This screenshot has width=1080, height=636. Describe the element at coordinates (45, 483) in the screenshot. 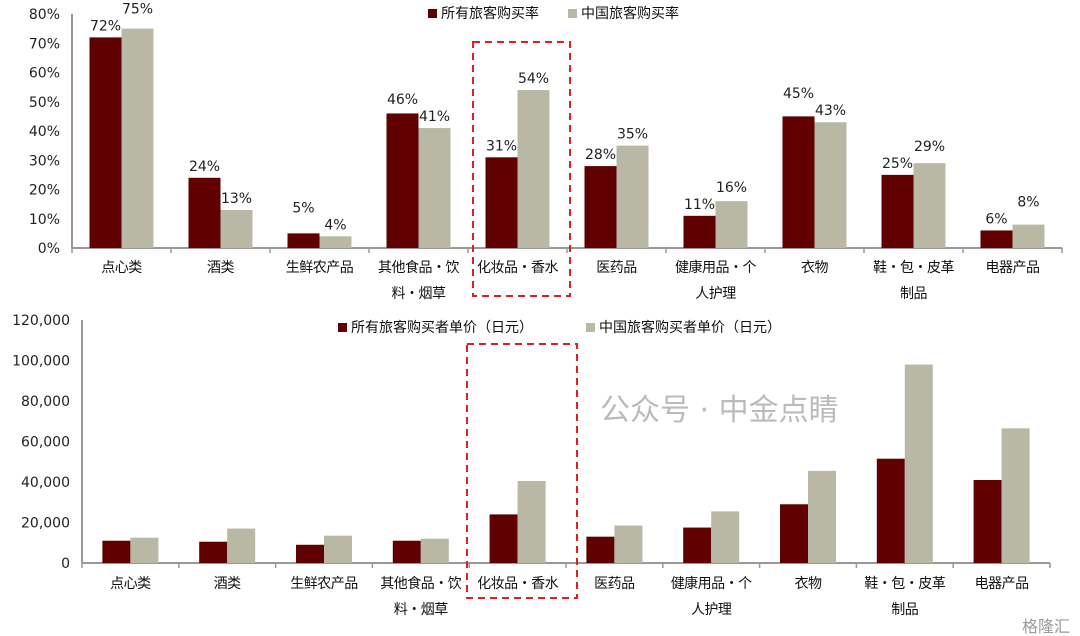

I see `y-tick-label: 40,000` at that location.